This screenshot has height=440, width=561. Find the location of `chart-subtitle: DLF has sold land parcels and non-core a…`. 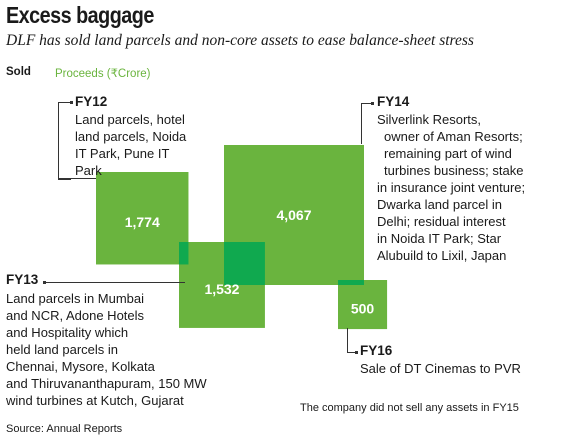

chart-subtitle: DLF has sold land parcels and non-core a… is located at coordinates (240, 40).